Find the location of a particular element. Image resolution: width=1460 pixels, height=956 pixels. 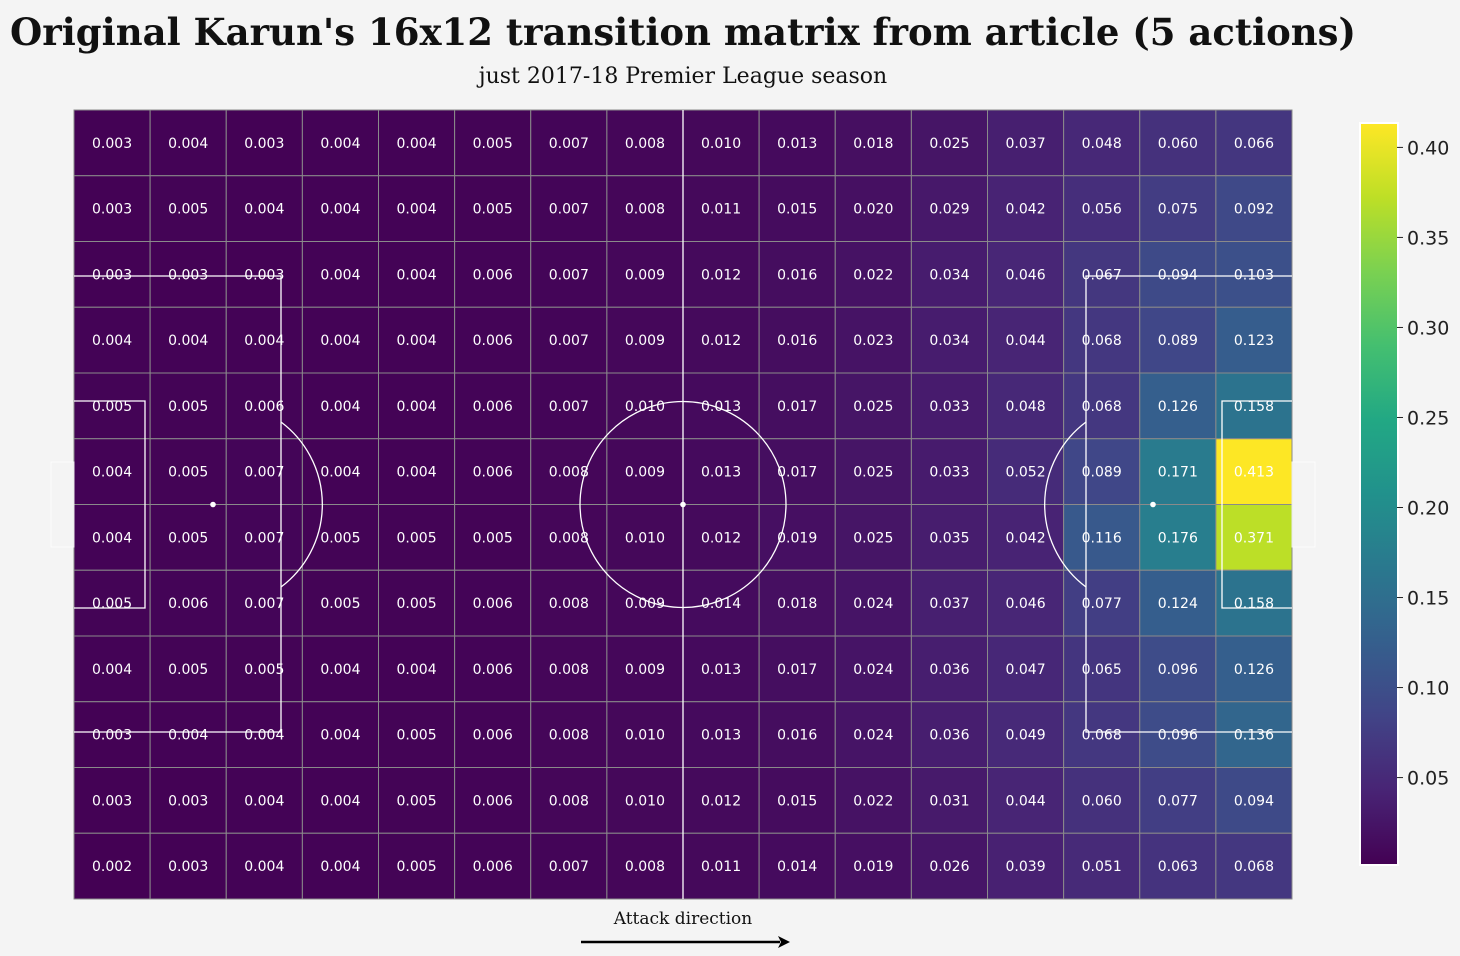

cell-value-label: 0.126 is located at coordinates (1178, 407).